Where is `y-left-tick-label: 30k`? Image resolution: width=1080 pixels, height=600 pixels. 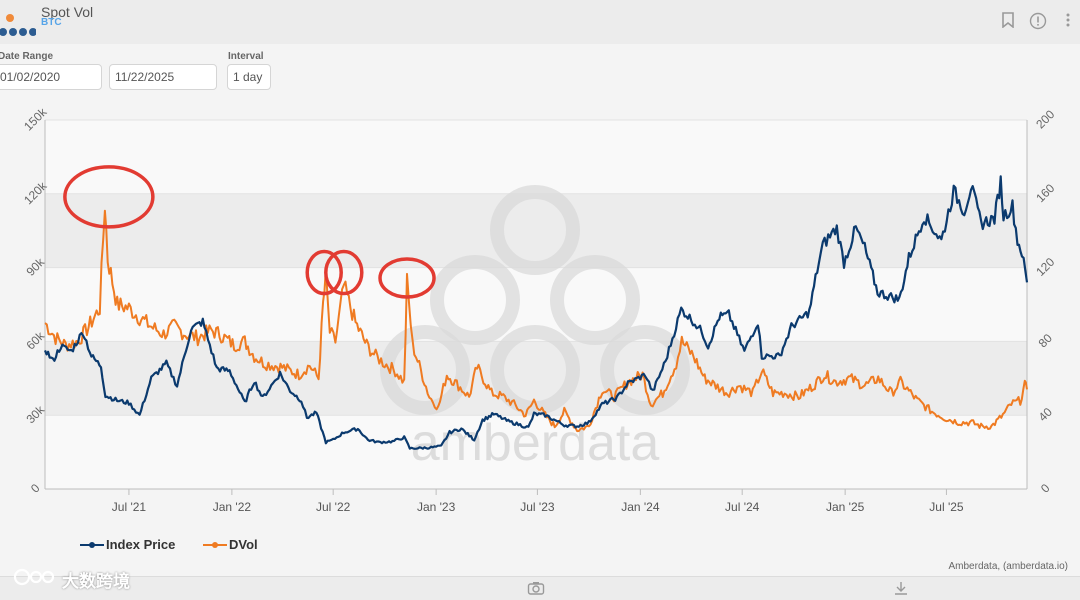 y-left-tick-label: 30k is located at coordinates (35, 414).